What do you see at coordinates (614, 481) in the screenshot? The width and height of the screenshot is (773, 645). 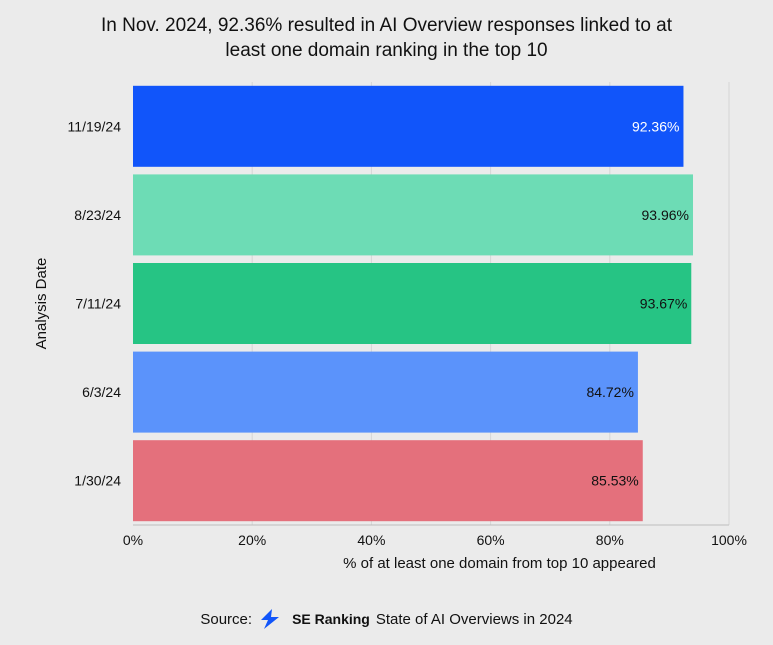 I see `bar-value-label: 85.53%` at bounding box center [614, 481].